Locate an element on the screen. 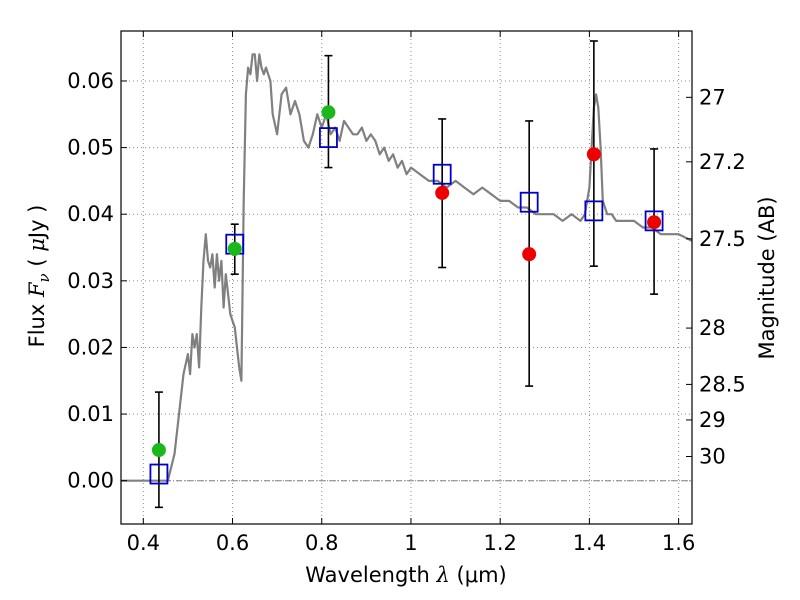  y2-tick-label: 27.5 is located at coordinates (722, 239).